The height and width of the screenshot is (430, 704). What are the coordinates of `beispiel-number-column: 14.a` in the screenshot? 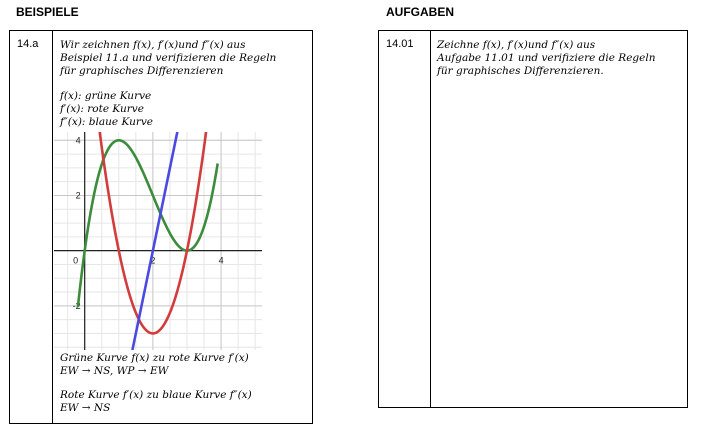 It's located at (31, 227).